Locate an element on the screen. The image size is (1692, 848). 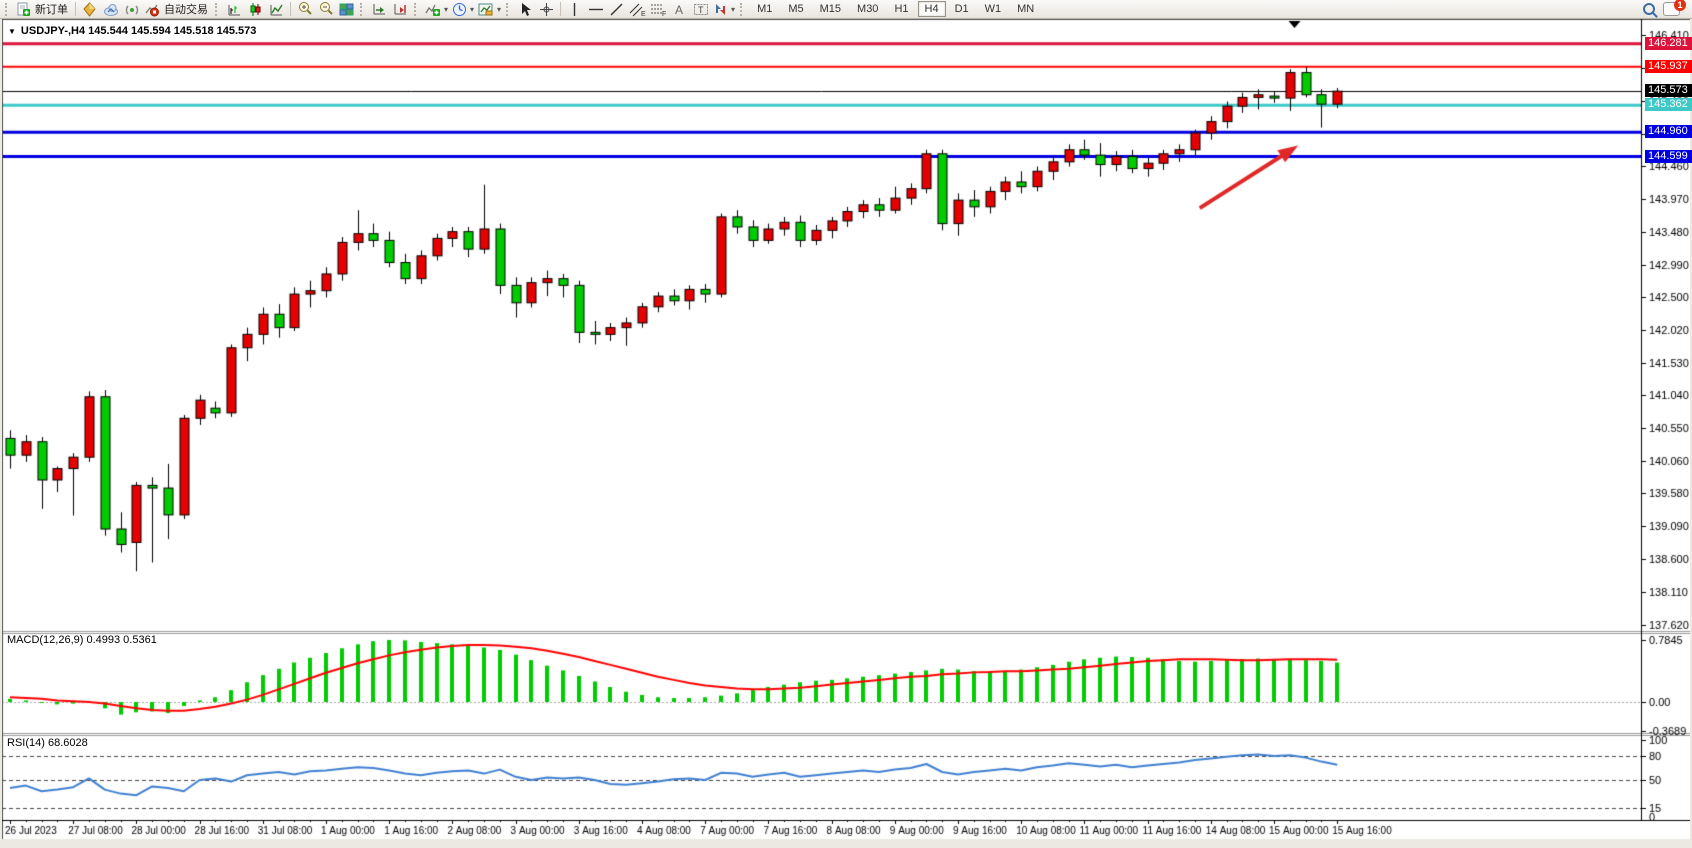
chart-shift-button is located at coordinates (400, 9).